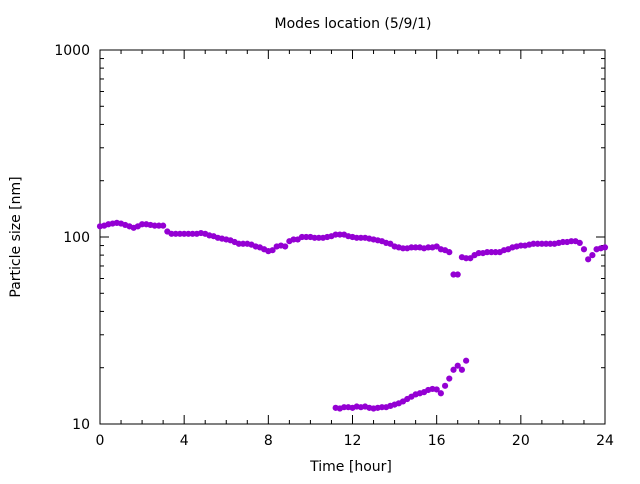  What do you see at coordinates (100, 441) in the screenshot?
I see `x-tick-label: 0` at bounding box center [100, 441].